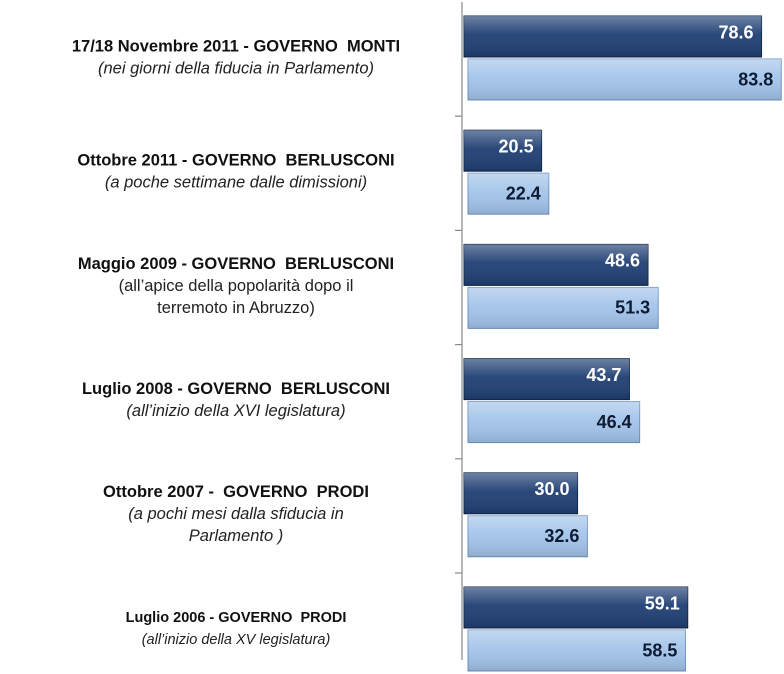 This screenshot has height=674, width=784. What do you see at coordinates (236, 46) in the screenshot?
I see `category-label: 17/18 Novembre 2011 - GOVERNO MONTI` at bounding box center [236, 46].